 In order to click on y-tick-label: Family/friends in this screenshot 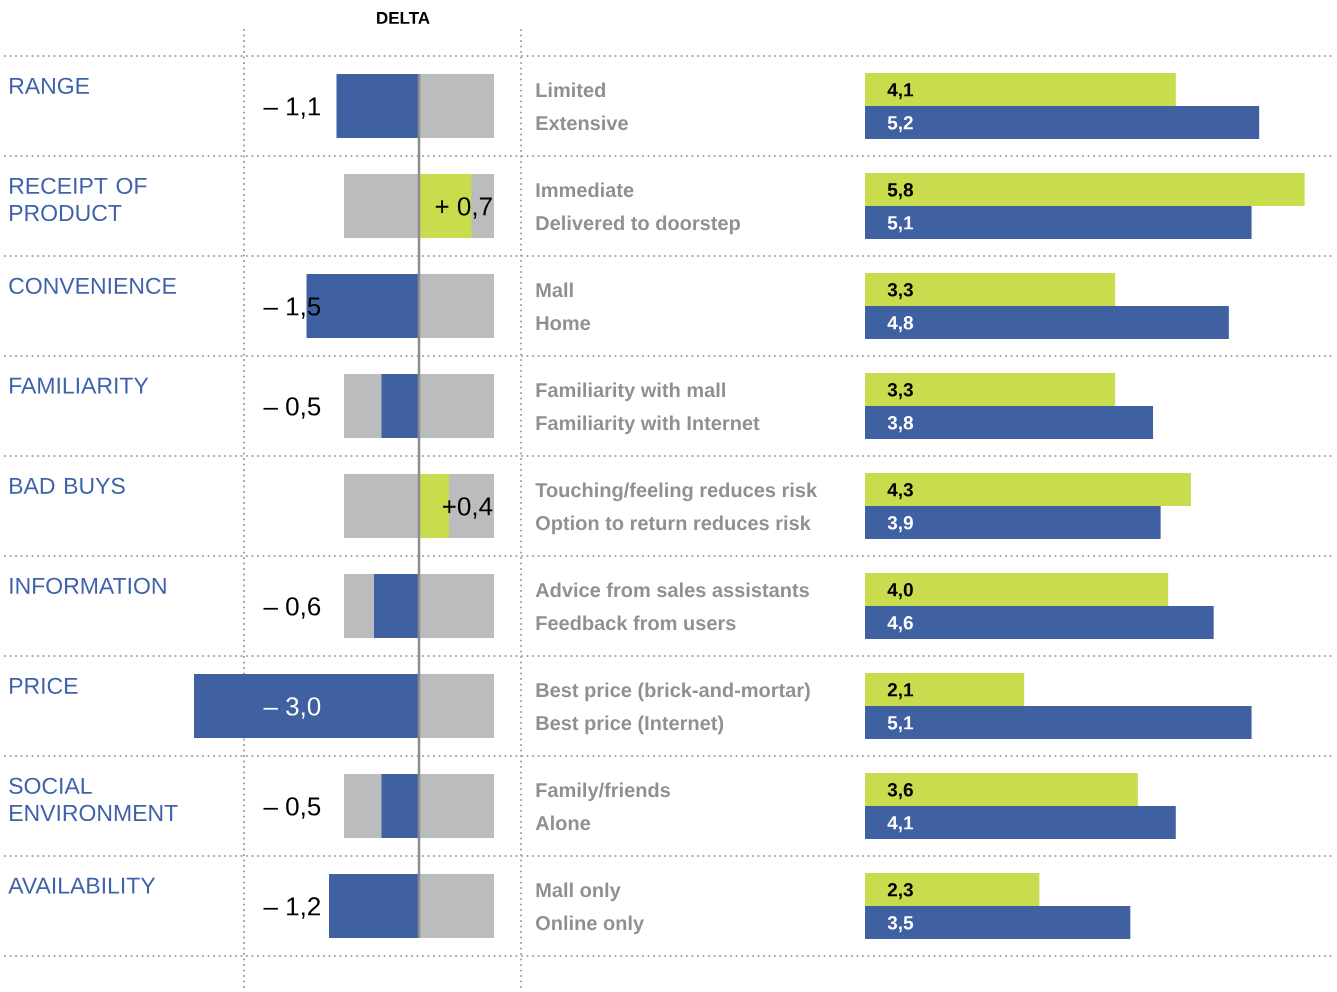, I will do `click(603, 792)`.